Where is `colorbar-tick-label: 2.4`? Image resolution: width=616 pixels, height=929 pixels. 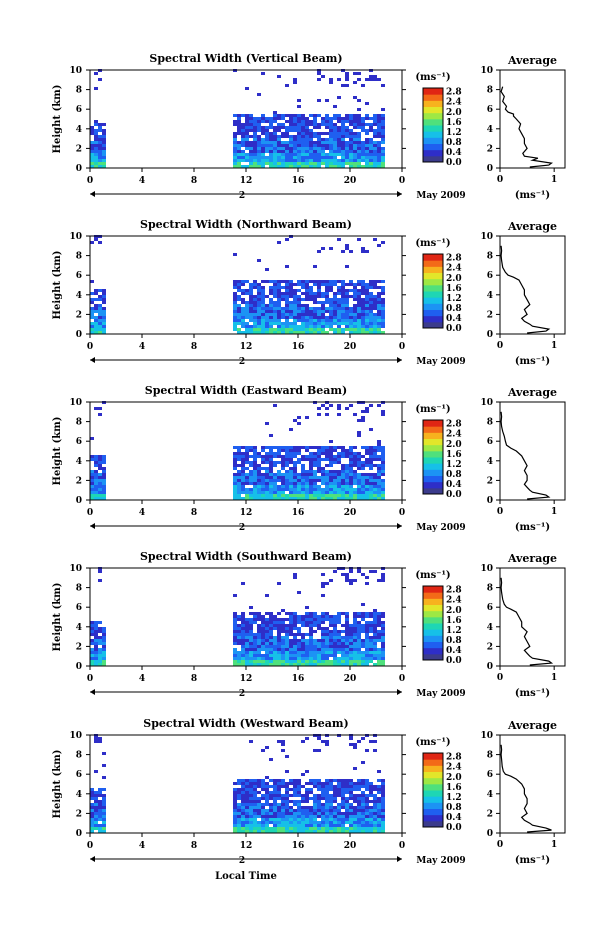 colorbar-tick-label: 2.4 is located at coordinates (454, 269).